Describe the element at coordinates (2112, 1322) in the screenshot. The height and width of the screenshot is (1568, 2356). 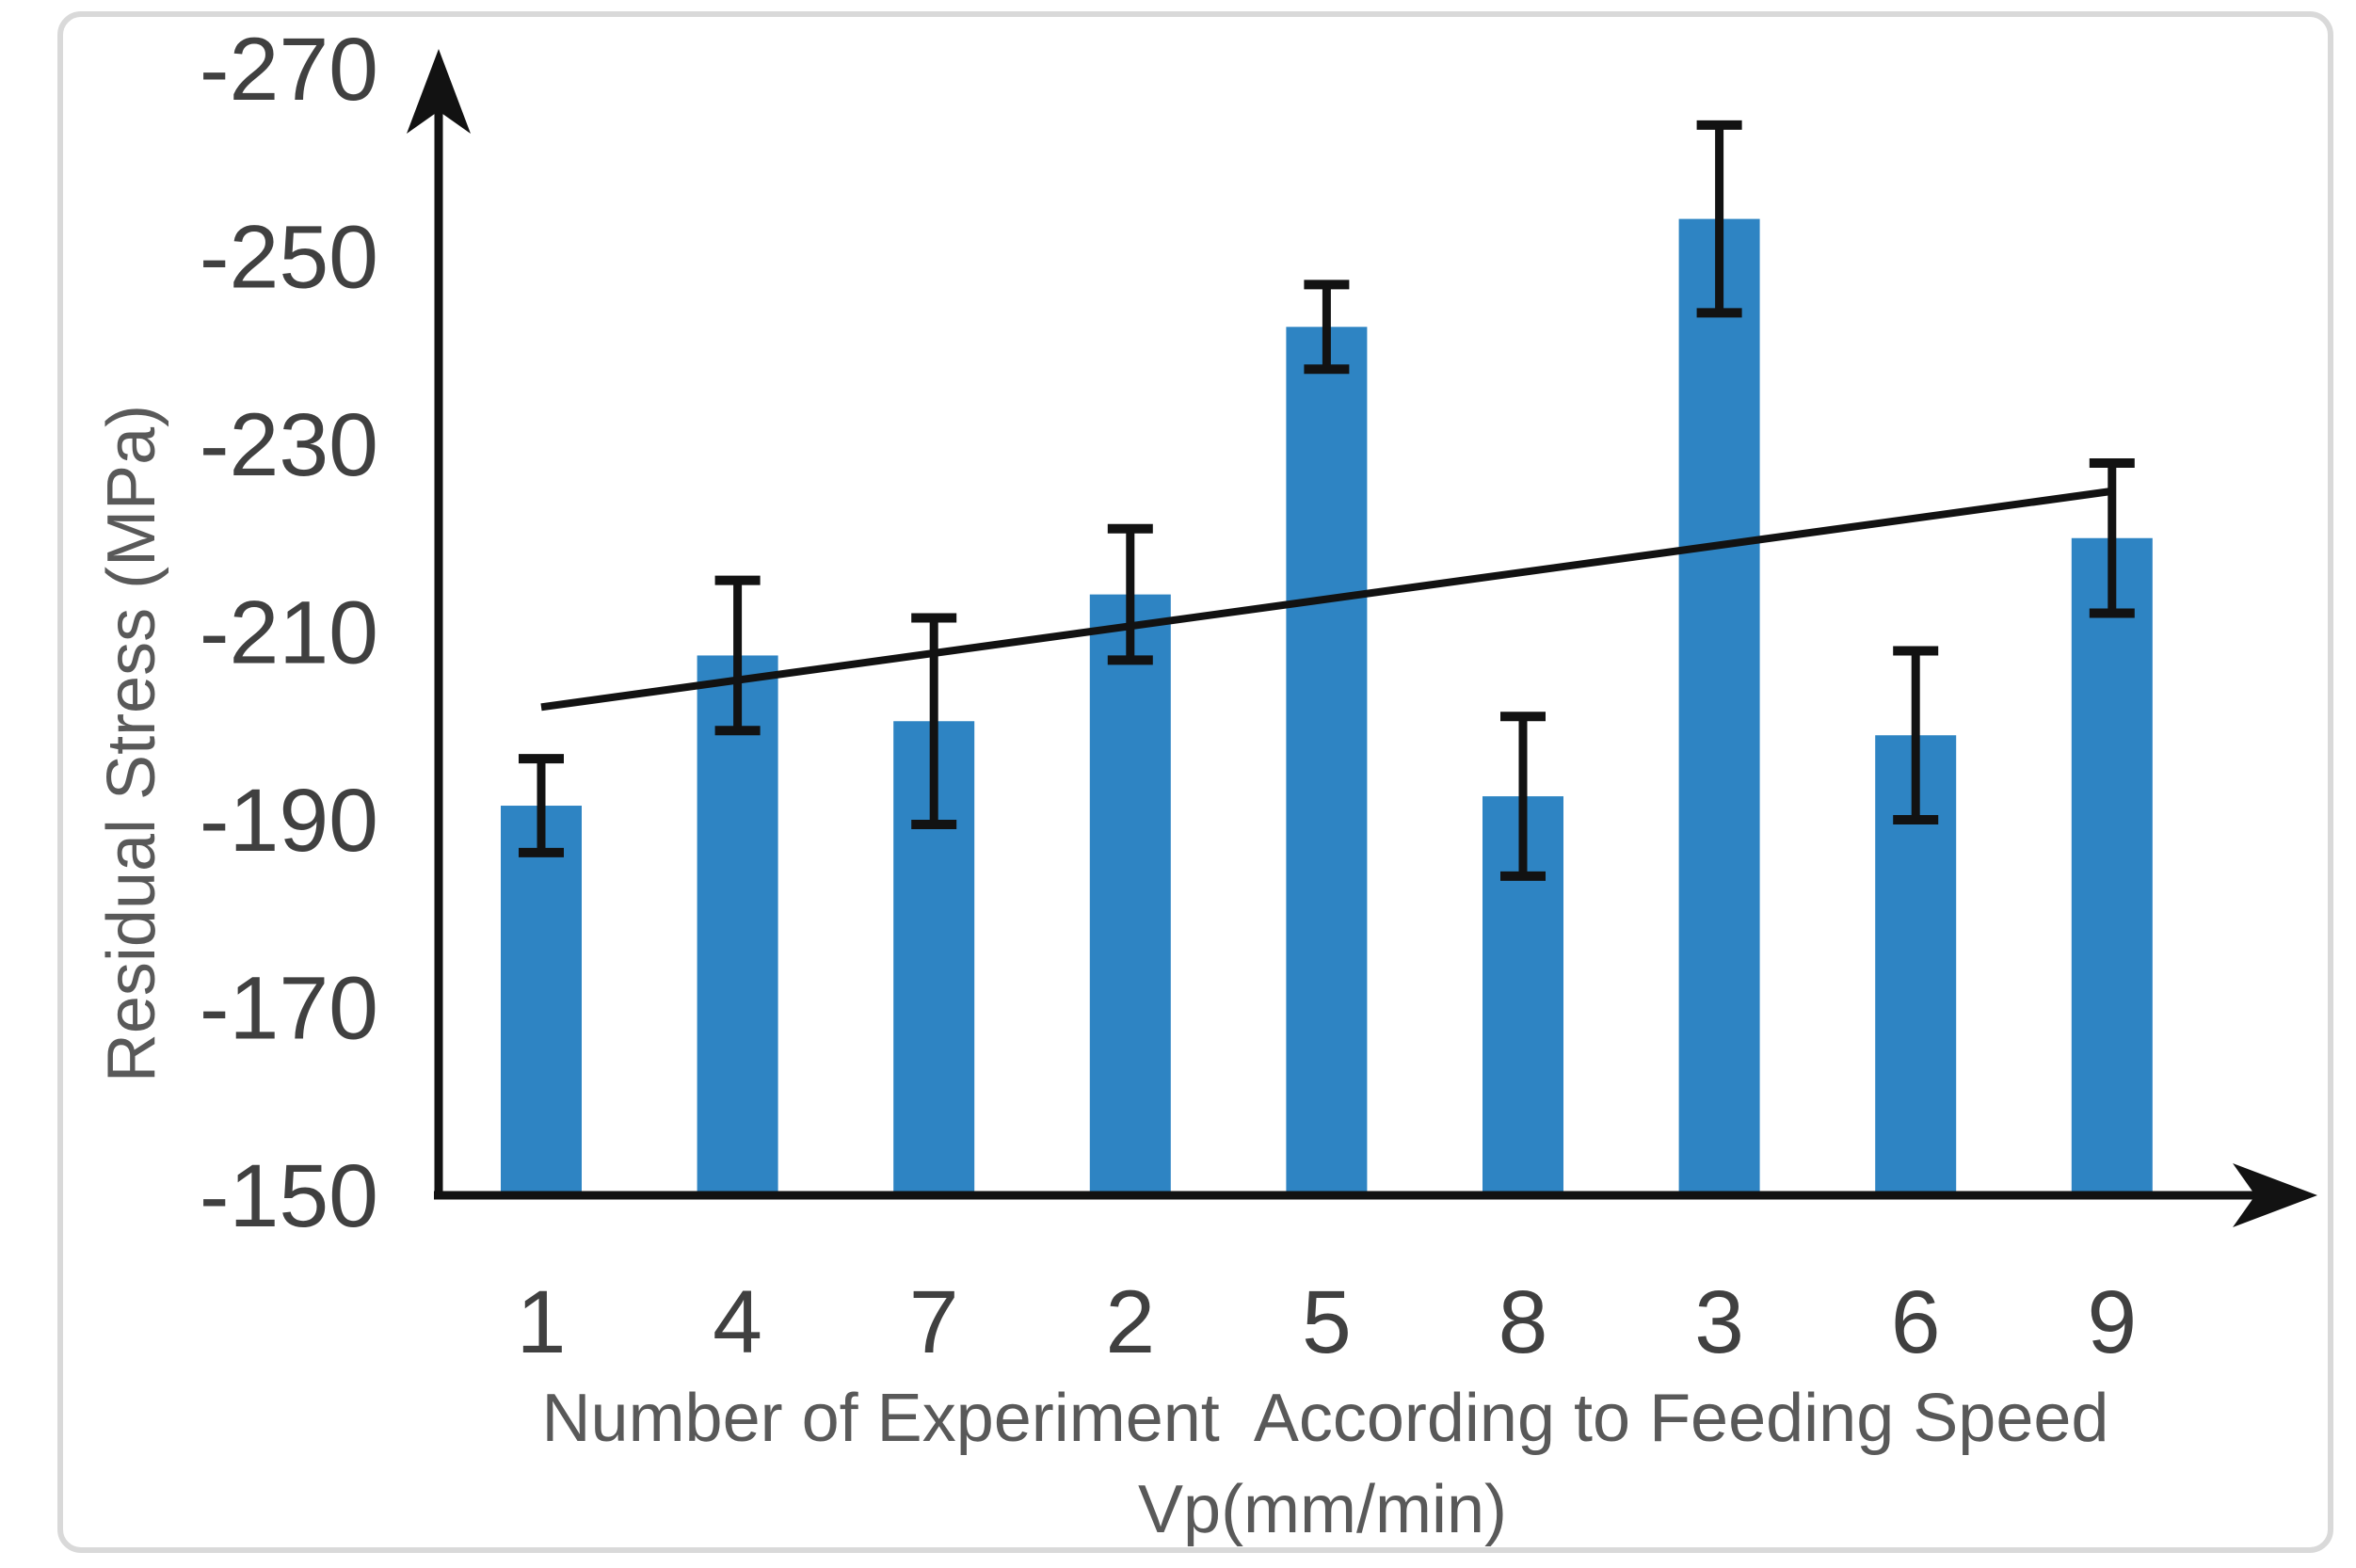
I see `x-tick-label: 9` at that location.